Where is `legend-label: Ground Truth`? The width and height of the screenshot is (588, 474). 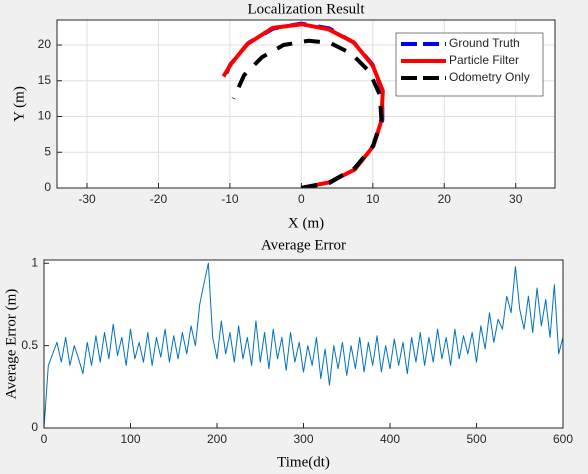 legend-label: Ground Truth is located at coordinates (484, 43).